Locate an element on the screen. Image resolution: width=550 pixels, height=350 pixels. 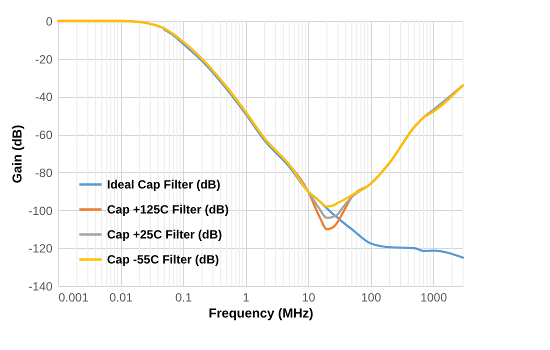
x-tick-label: 1000 is located at coordinates (434, 297).